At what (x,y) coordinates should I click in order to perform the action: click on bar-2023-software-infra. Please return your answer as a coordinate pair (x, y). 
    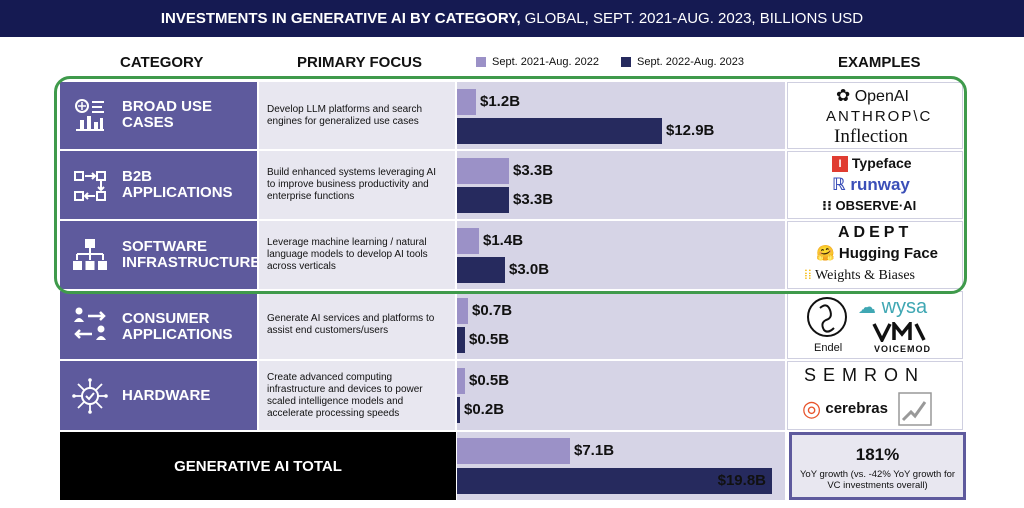
    Looking at the image, I should click on (481, 270).